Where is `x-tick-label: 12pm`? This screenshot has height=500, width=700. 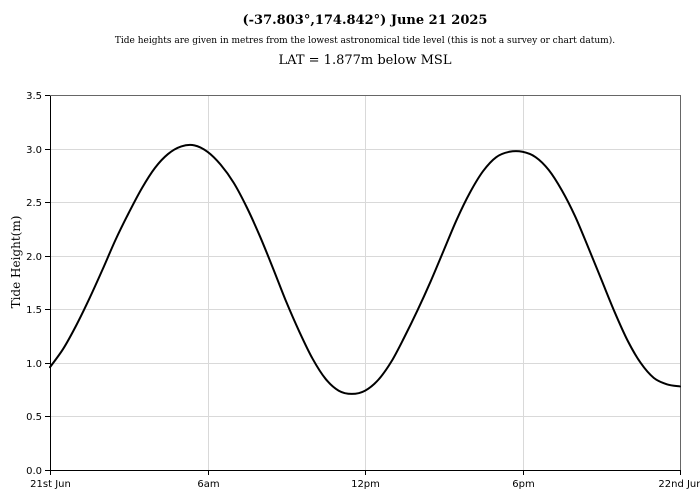 x-tick-label: 12pm is located at coordinates (365, 484).